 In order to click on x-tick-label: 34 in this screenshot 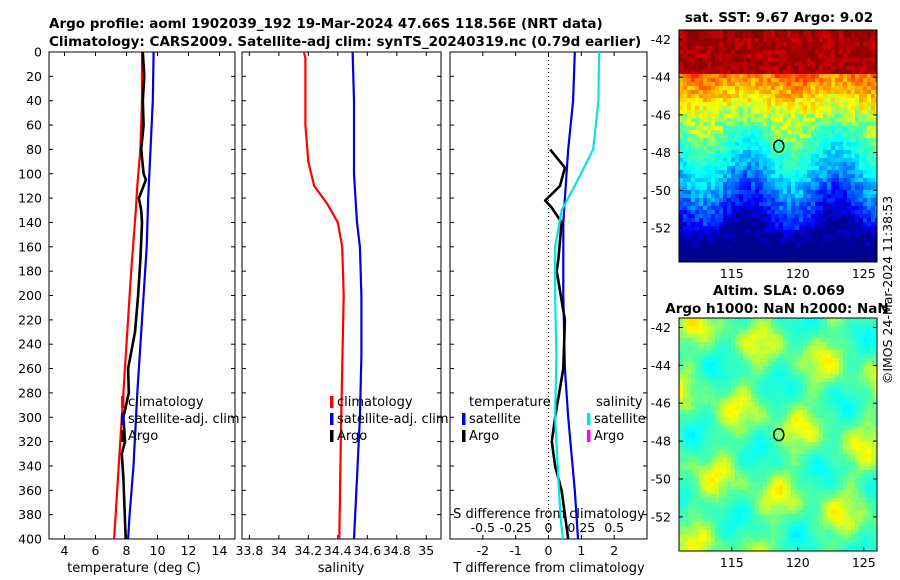, I will do `click(279, 550)`.